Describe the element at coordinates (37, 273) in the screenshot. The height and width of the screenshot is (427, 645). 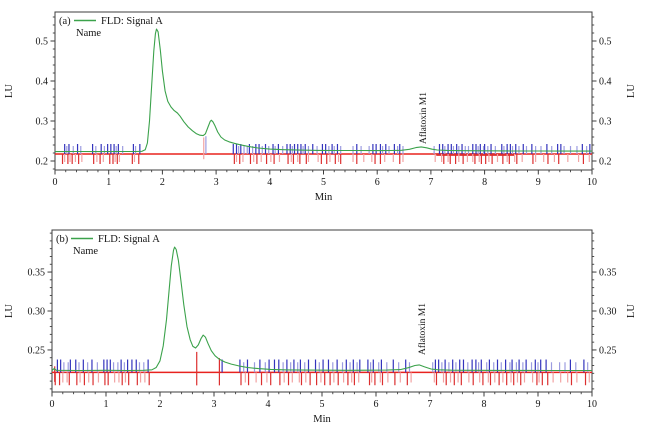
I see `y-tick-label-left: 0.35` at that location.